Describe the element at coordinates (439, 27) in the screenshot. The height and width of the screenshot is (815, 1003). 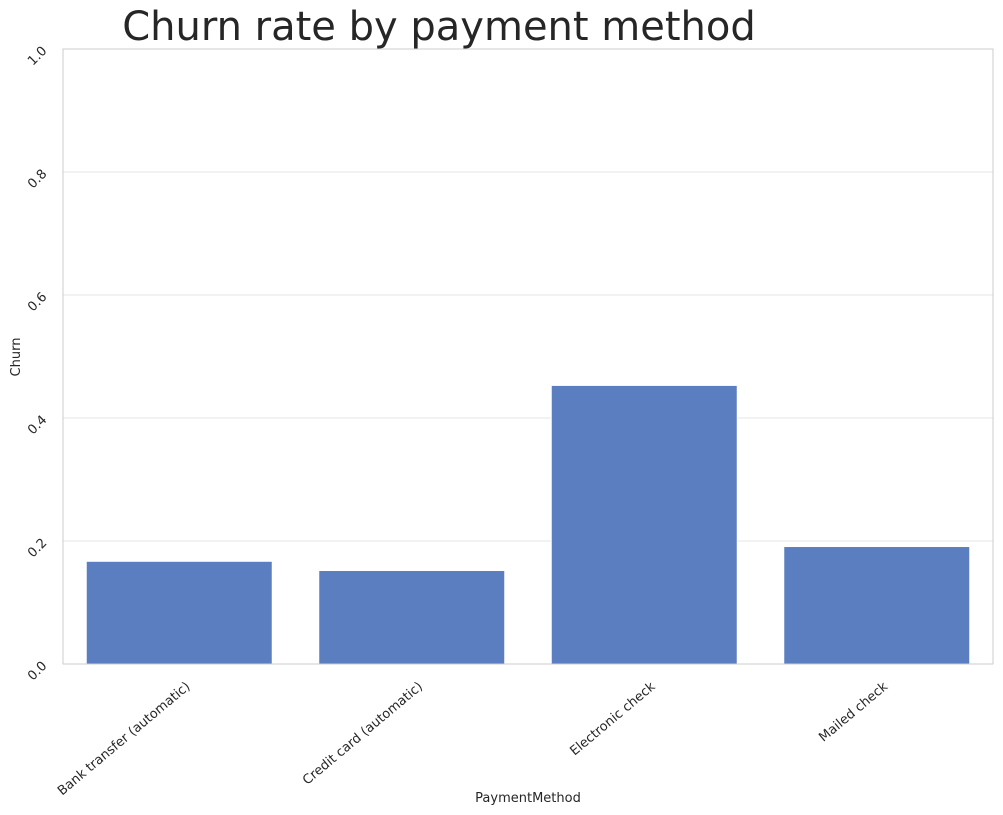
I see `chart-title: Churn rate by payment method` at that location.